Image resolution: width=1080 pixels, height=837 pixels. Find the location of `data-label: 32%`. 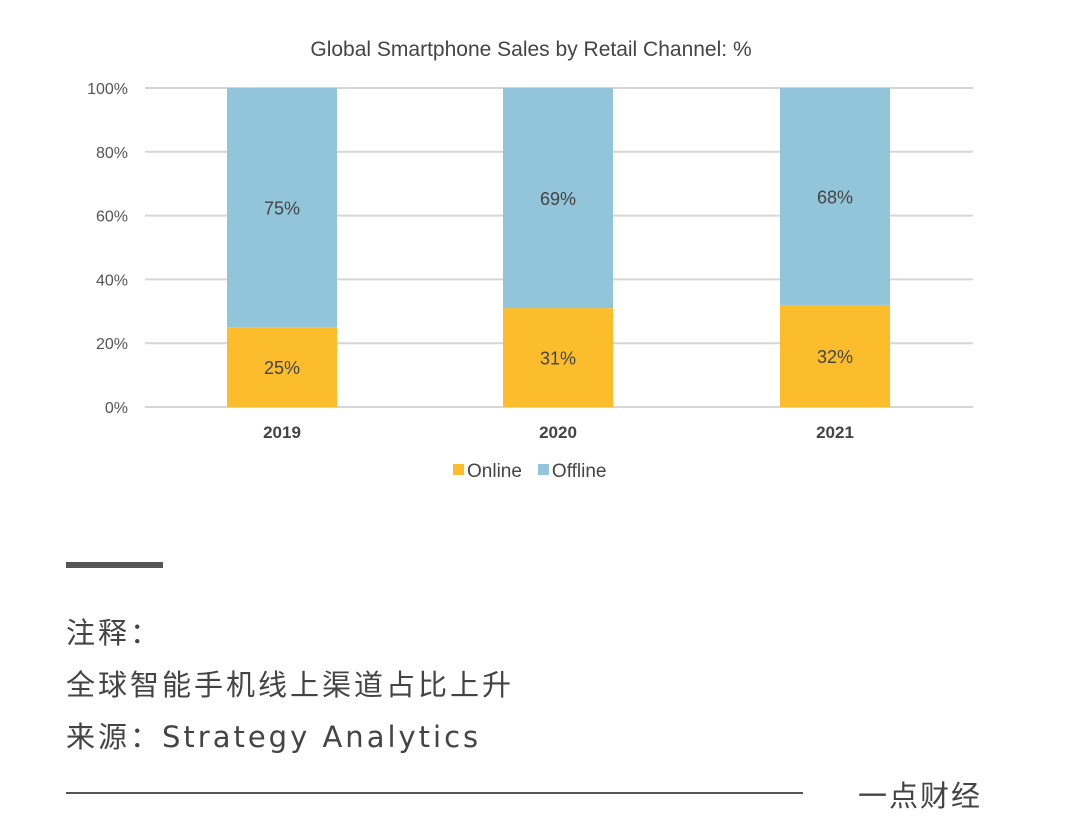

data-label: 32% is located at coordinates (835, 357).